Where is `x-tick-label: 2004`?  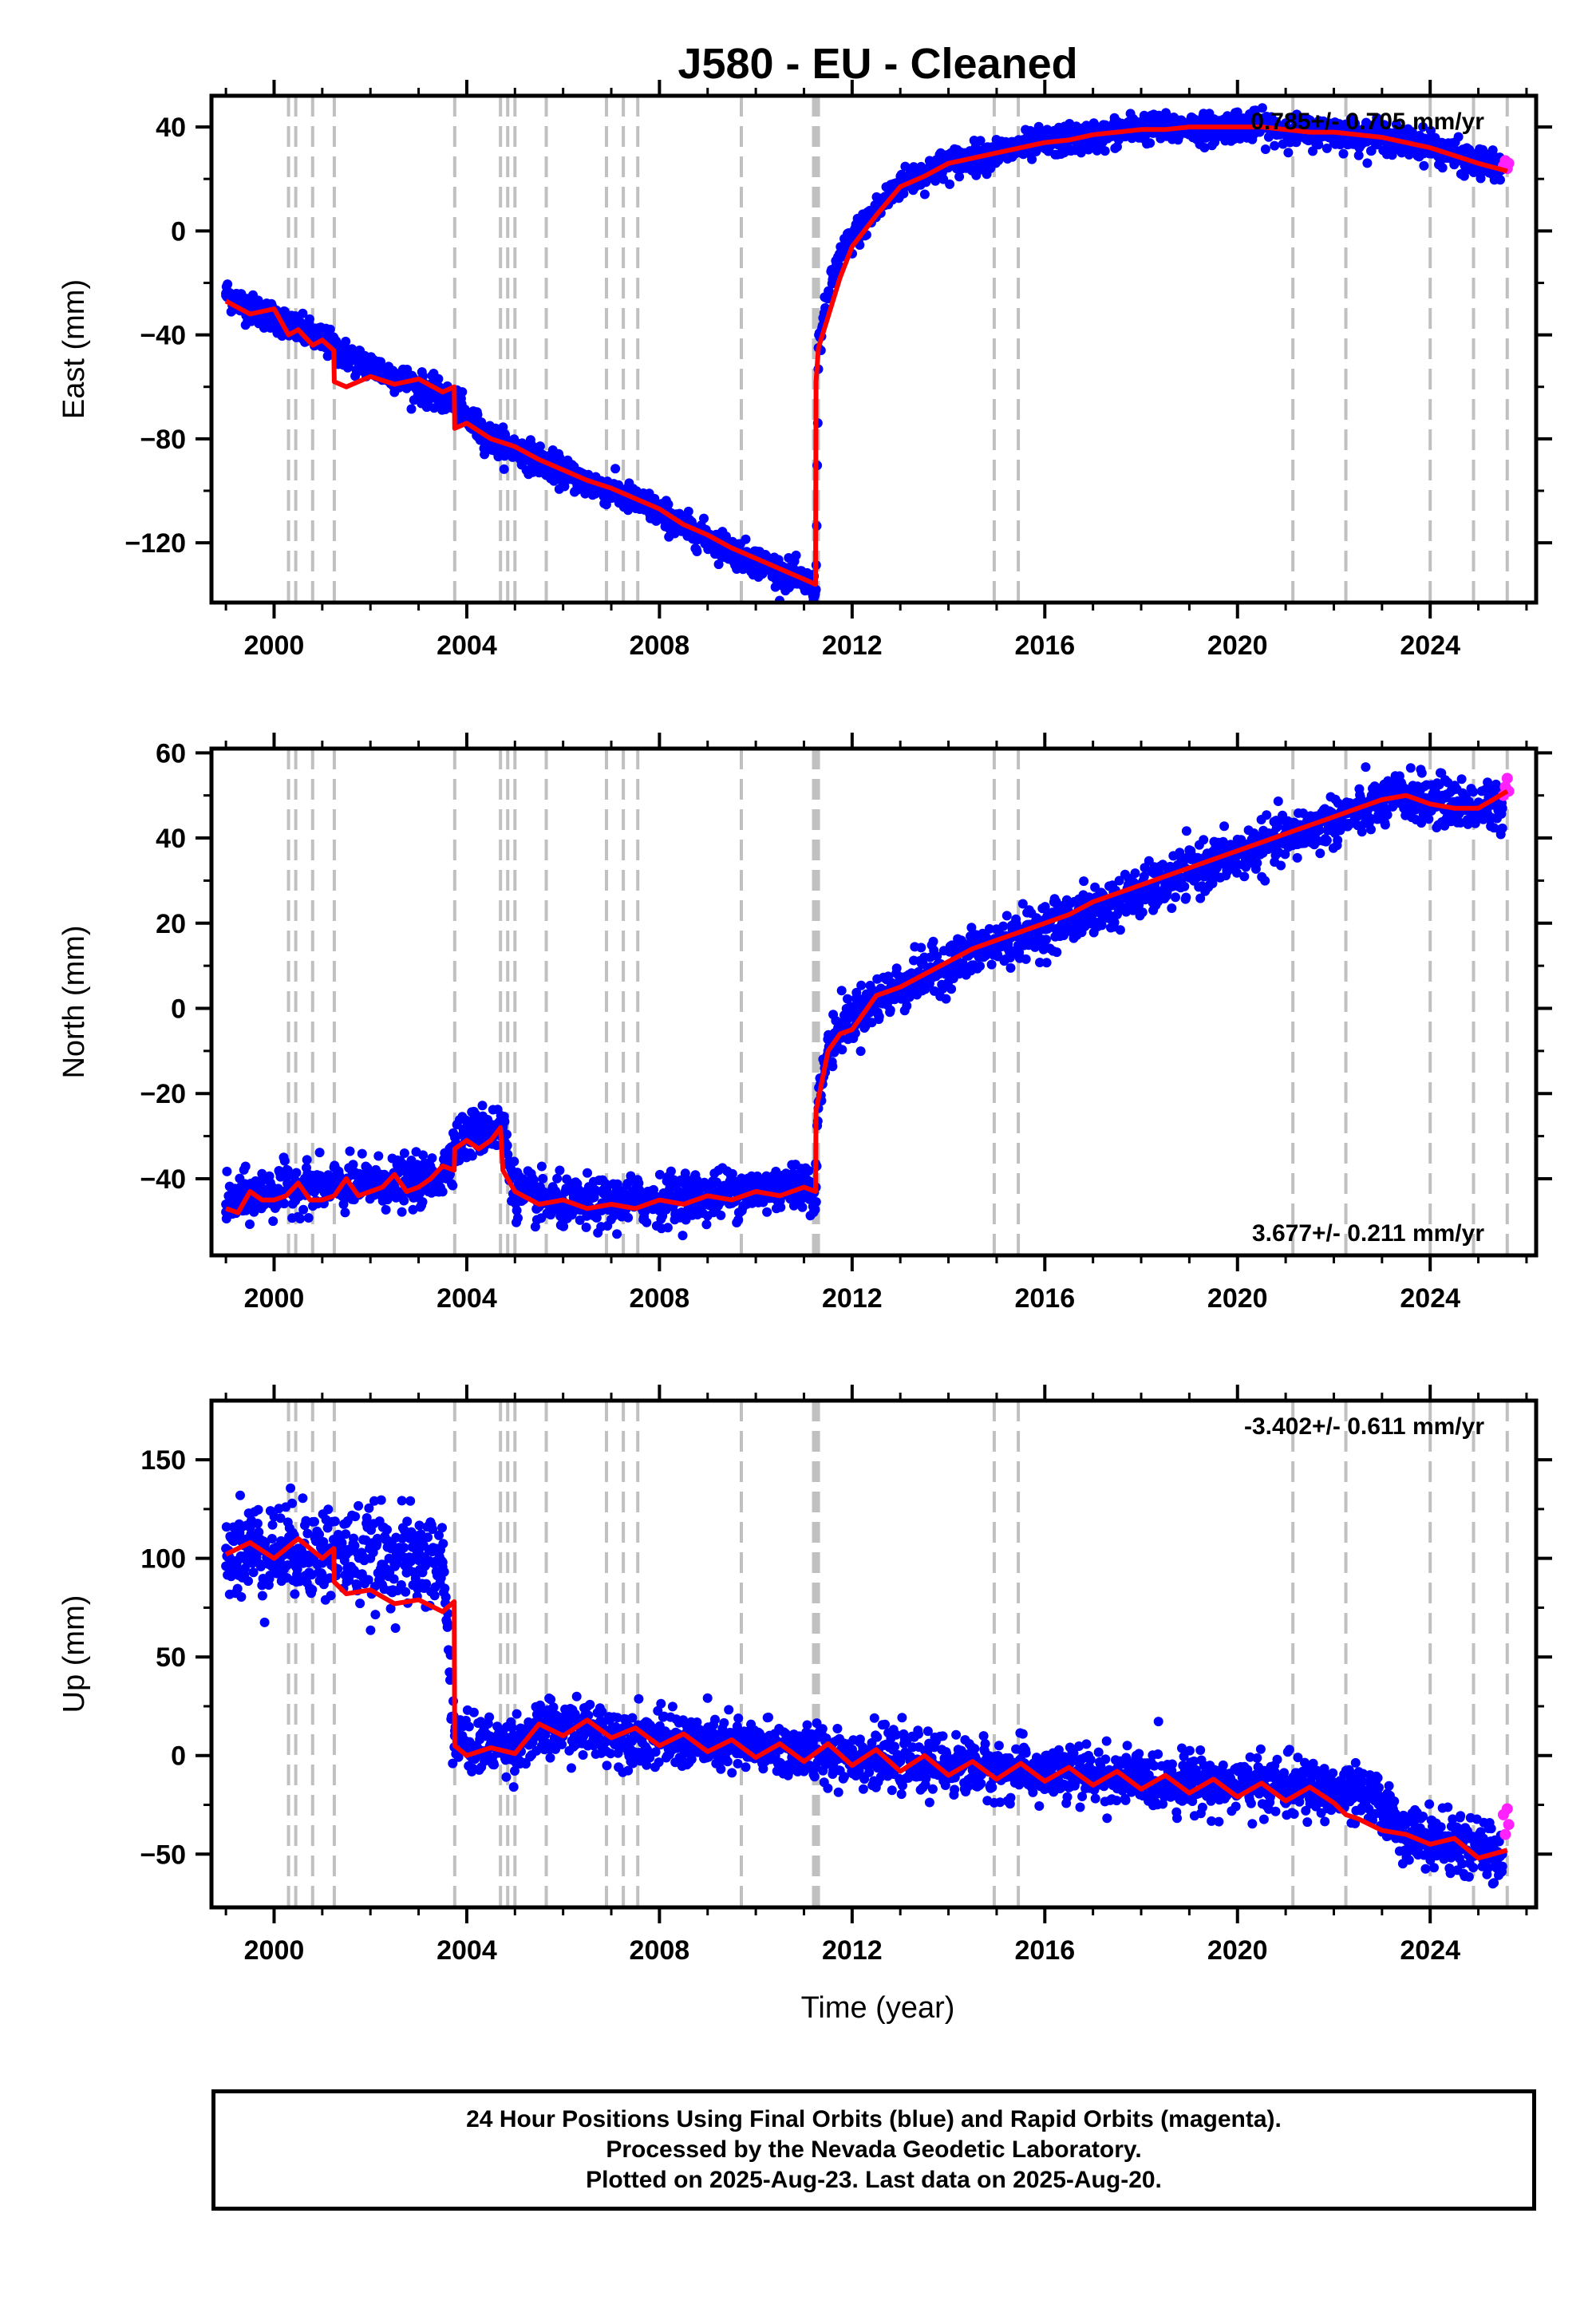 x-tick-label: 2004 is located at coordinates (467, 645).